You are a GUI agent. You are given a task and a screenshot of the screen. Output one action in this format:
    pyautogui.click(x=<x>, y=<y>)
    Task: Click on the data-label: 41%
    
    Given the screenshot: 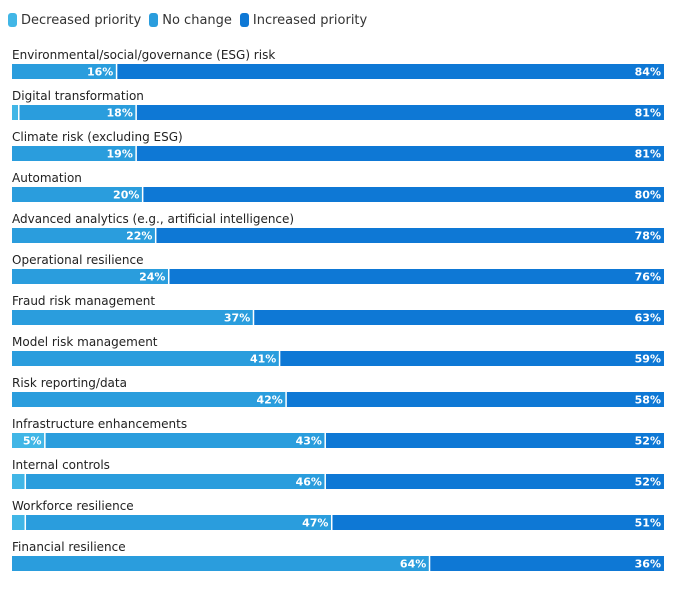 What is the action you would take?
    pyautogui.click(x=263, y=359)
    